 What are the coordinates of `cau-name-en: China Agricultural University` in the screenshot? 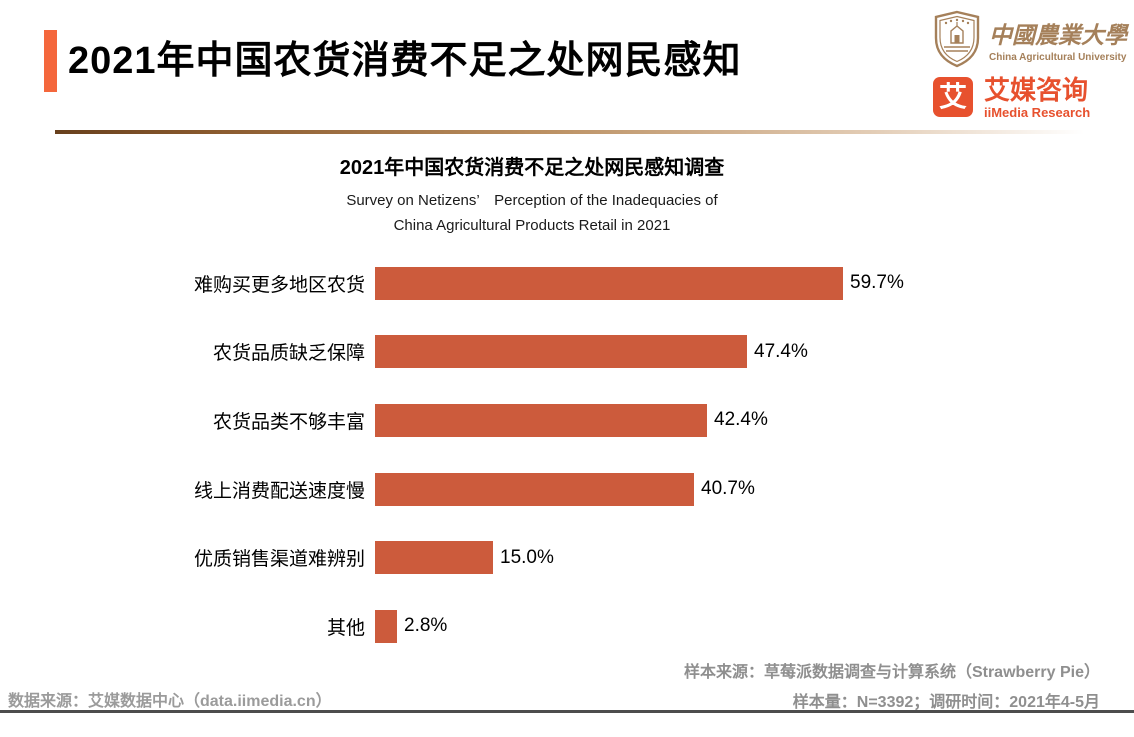 It's located at (1058, 57).